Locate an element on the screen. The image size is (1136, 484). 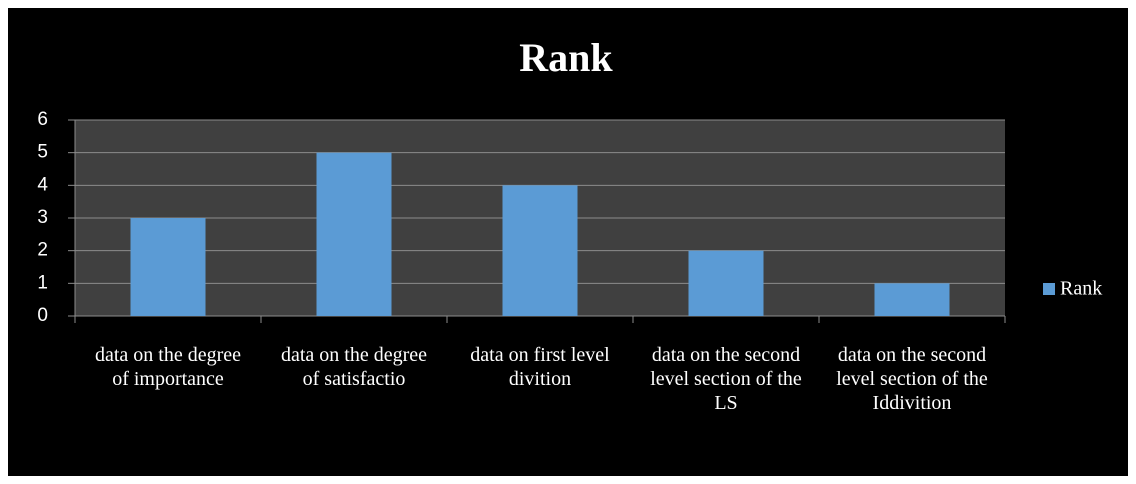
legend-swatch is located at coordinates (1049, 289).